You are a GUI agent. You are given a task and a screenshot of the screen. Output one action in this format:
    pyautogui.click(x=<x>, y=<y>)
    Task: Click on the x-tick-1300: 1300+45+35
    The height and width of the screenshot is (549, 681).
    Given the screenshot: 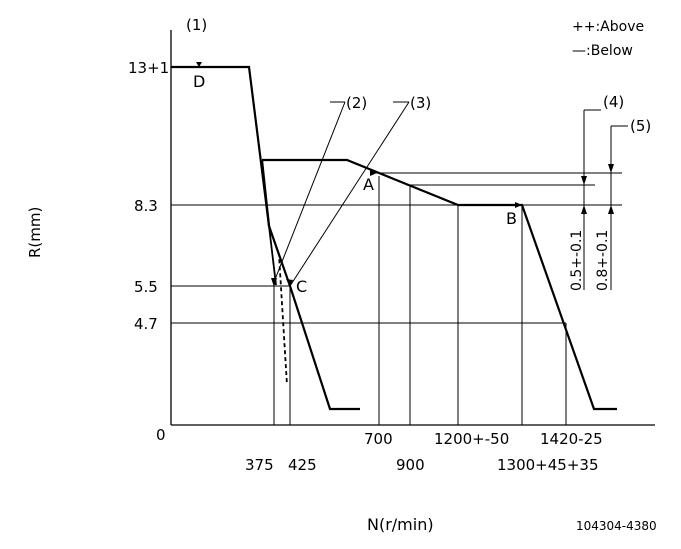 What is the action you would take?
    pyautogui.click(x=547, y=465)
    